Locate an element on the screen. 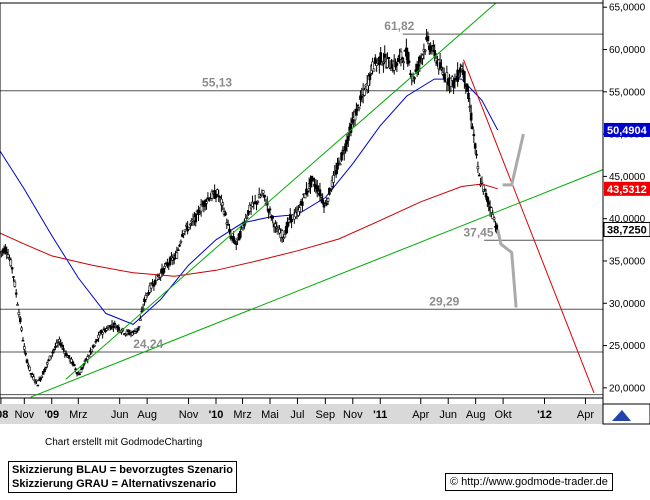 The height and width of the screenshot is (500, 650). price-tag-label: 38,7250 is located at coordinates (627, 230).